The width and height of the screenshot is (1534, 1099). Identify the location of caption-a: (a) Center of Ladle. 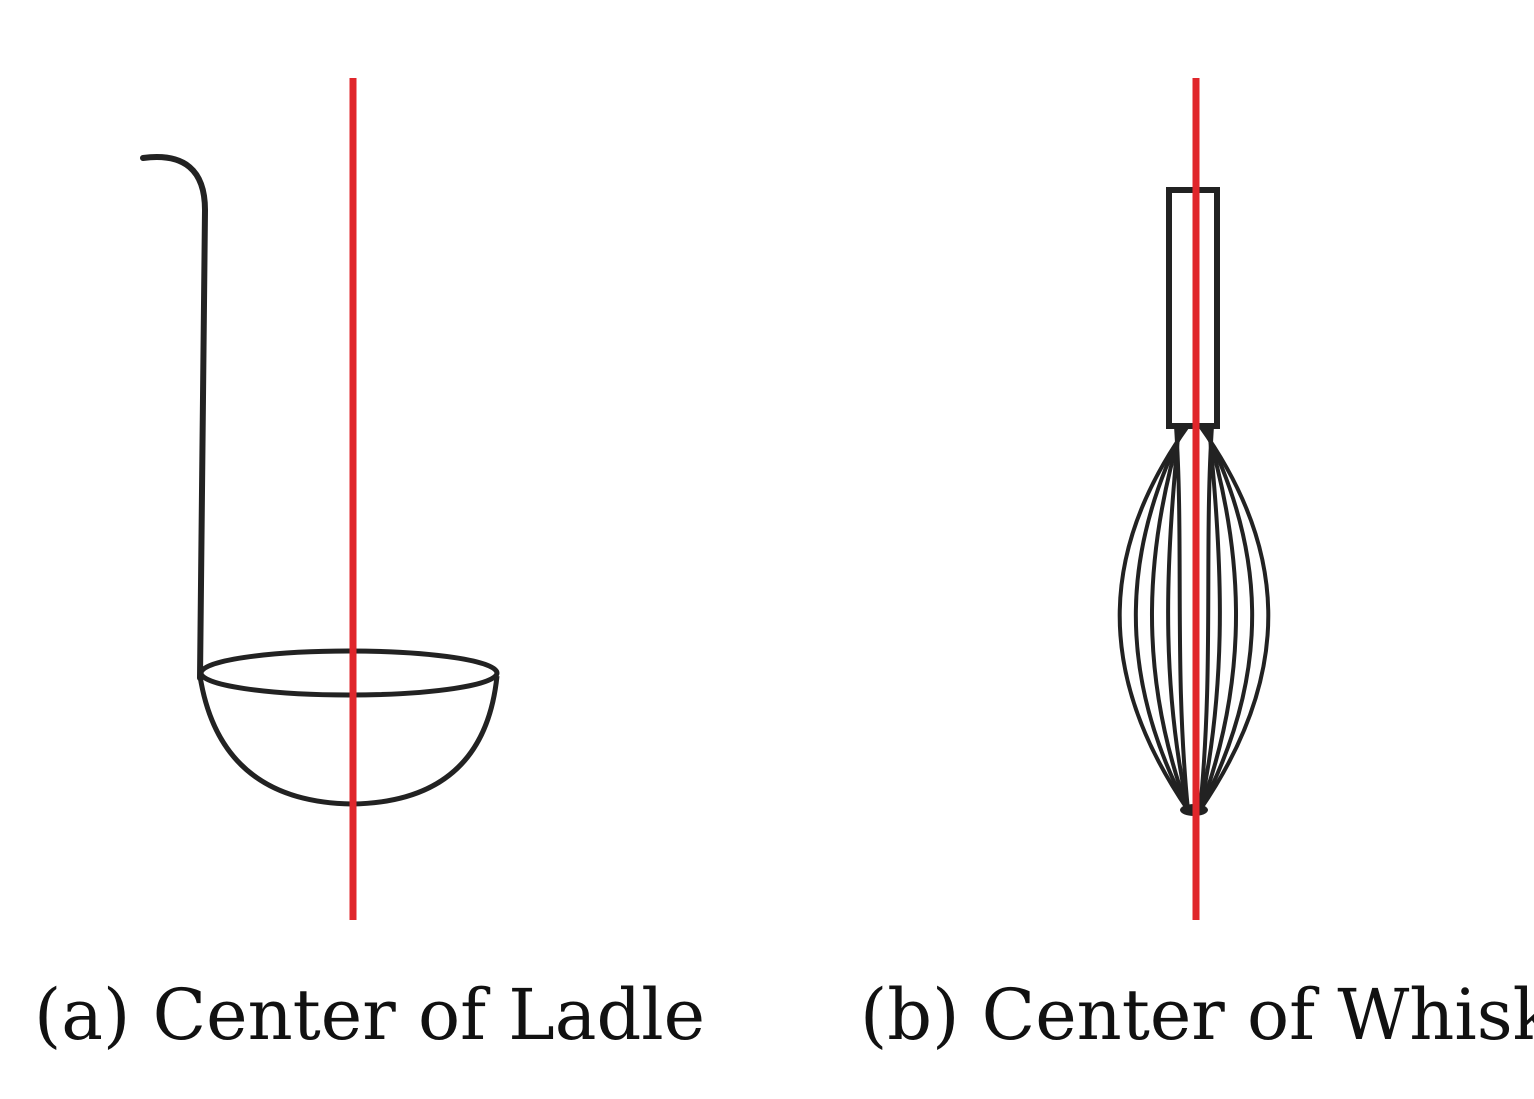
(370, 1015).